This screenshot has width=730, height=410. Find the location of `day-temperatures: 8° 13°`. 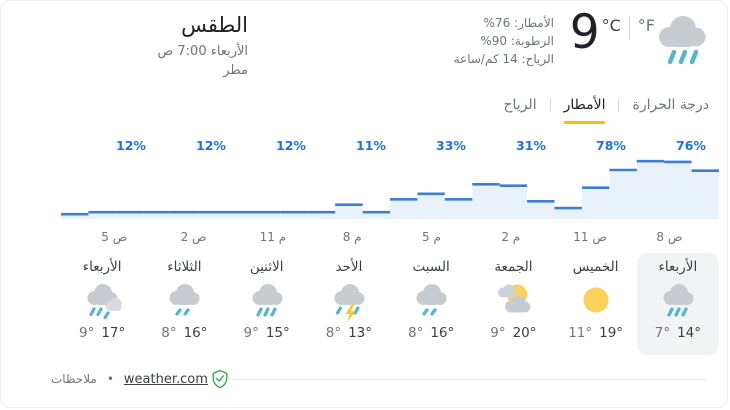

day-temperatures: 8° 13° is located at coordinates (349, 333).